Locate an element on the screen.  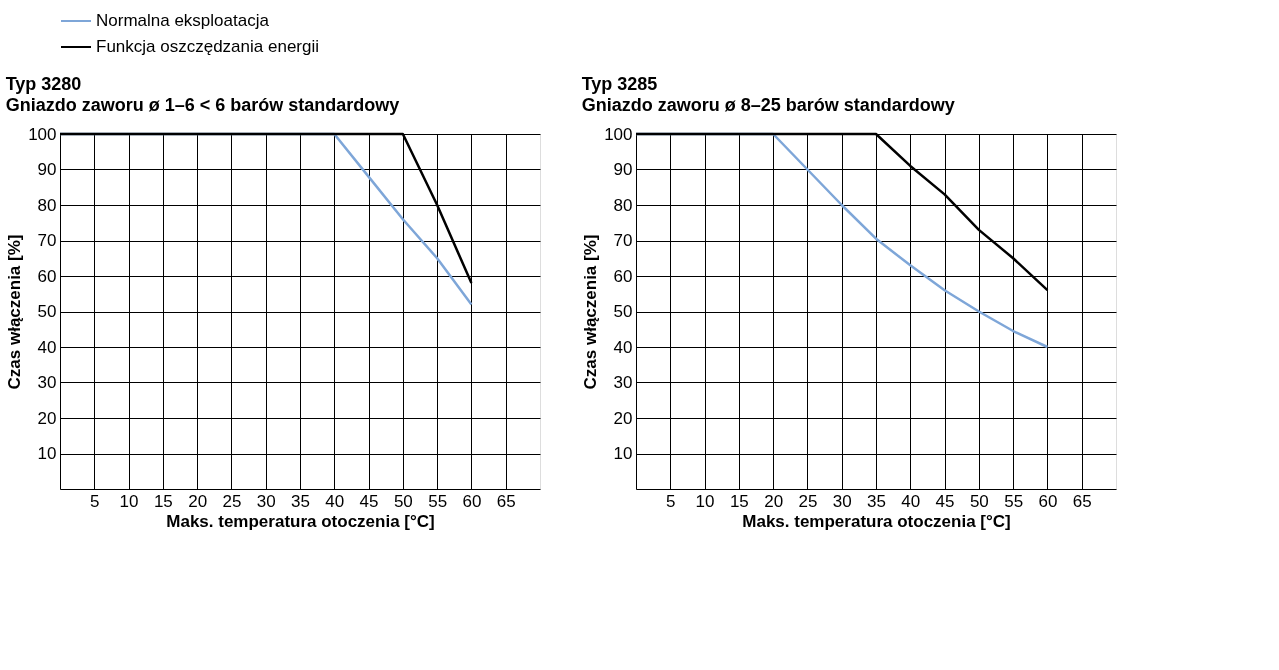
legend-label: Normalna eksploatacja is located at coordinates (183, 20).